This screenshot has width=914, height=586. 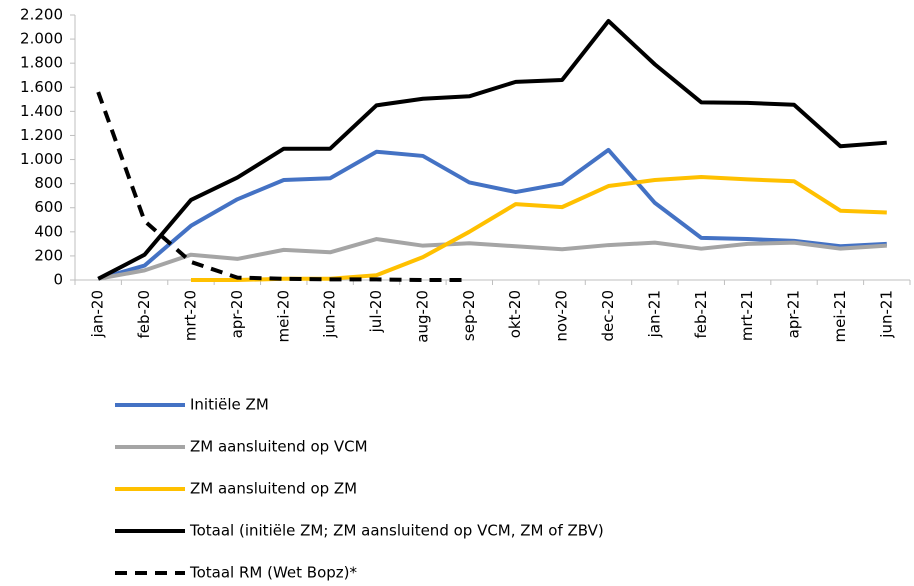 What do you see at coordinates (279, 447) in the screenshot?
I see `legend-label: ZM aansluitend op VCM` at bounding box center [279, 447].